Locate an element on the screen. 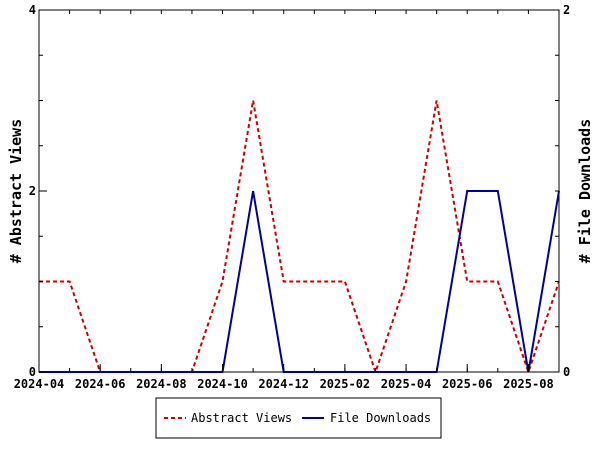 The image size is (600, 450). y-axis-title-right: # File Downloads is located at coordinates (585, 191).